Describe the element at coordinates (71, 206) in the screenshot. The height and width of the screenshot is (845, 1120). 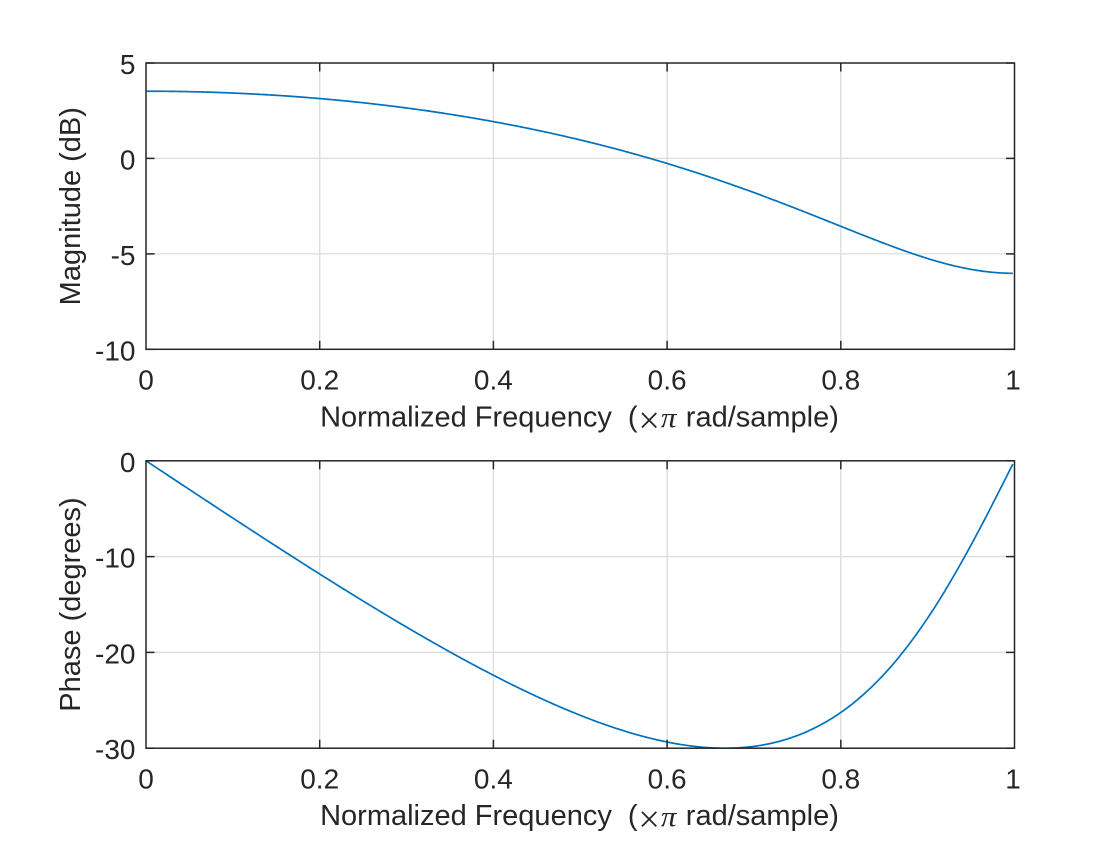
I see `svg-text: Magnitude (dB)` at that location.